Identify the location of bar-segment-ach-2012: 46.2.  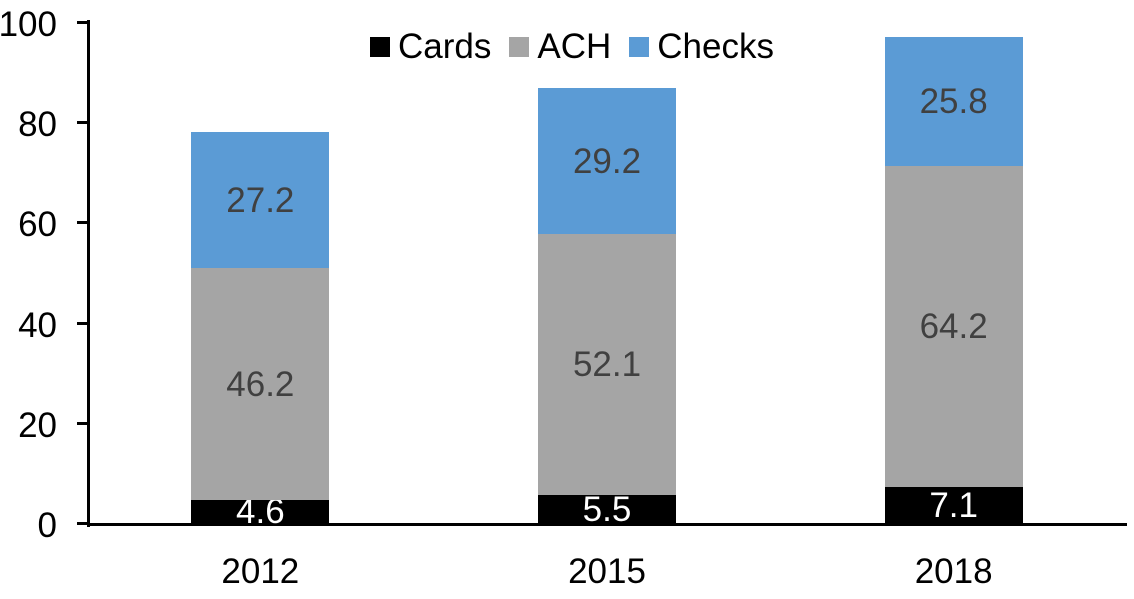
(260, 384).